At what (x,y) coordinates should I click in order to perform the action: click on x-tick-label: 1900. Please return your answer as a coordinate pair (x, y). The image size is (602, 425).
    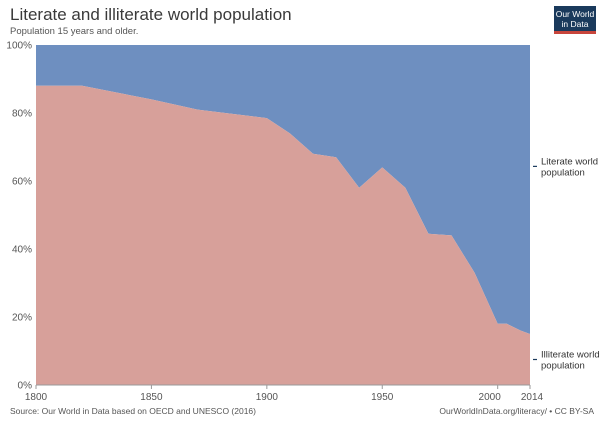
    Looking at the image, I should click on (267, 397).